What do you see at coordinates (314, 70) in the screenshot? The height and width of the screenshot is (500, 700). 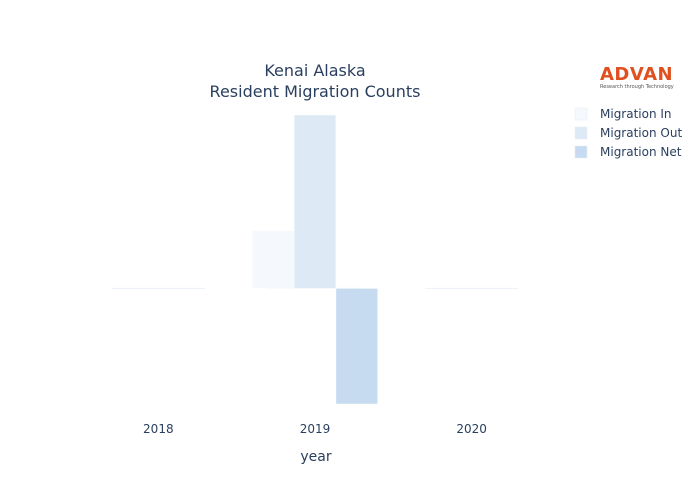 I see `chart-title-line-1: Kenai Alaska` at bounding box center [314, 70].